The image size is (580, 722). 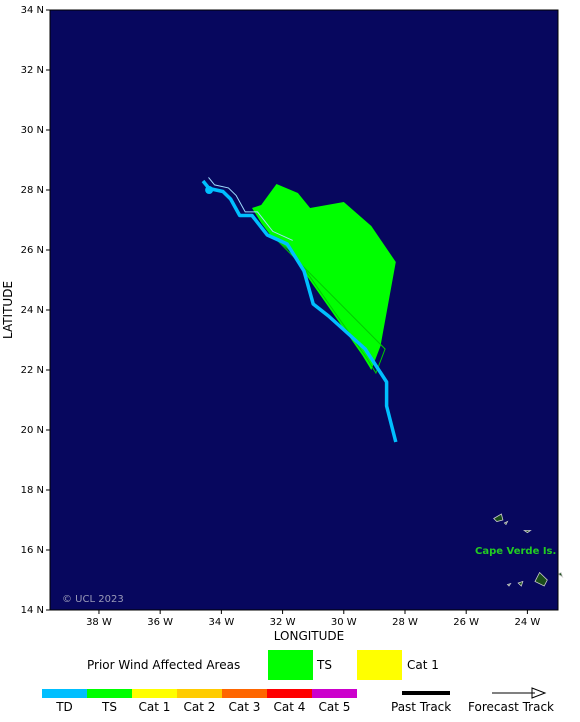 I want to click on y-tick-label-8: 30 N, so click(x=32, y=130).